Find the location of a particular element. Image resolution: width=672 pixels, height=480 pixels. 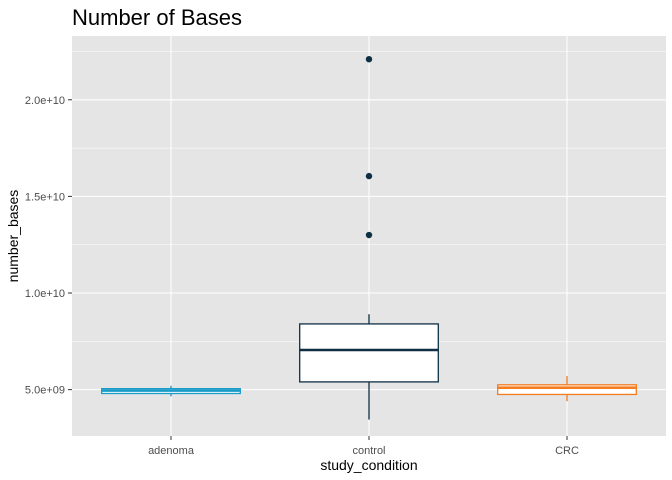

x-axis: adenoma control CRC is located at coordinates (363, 446).